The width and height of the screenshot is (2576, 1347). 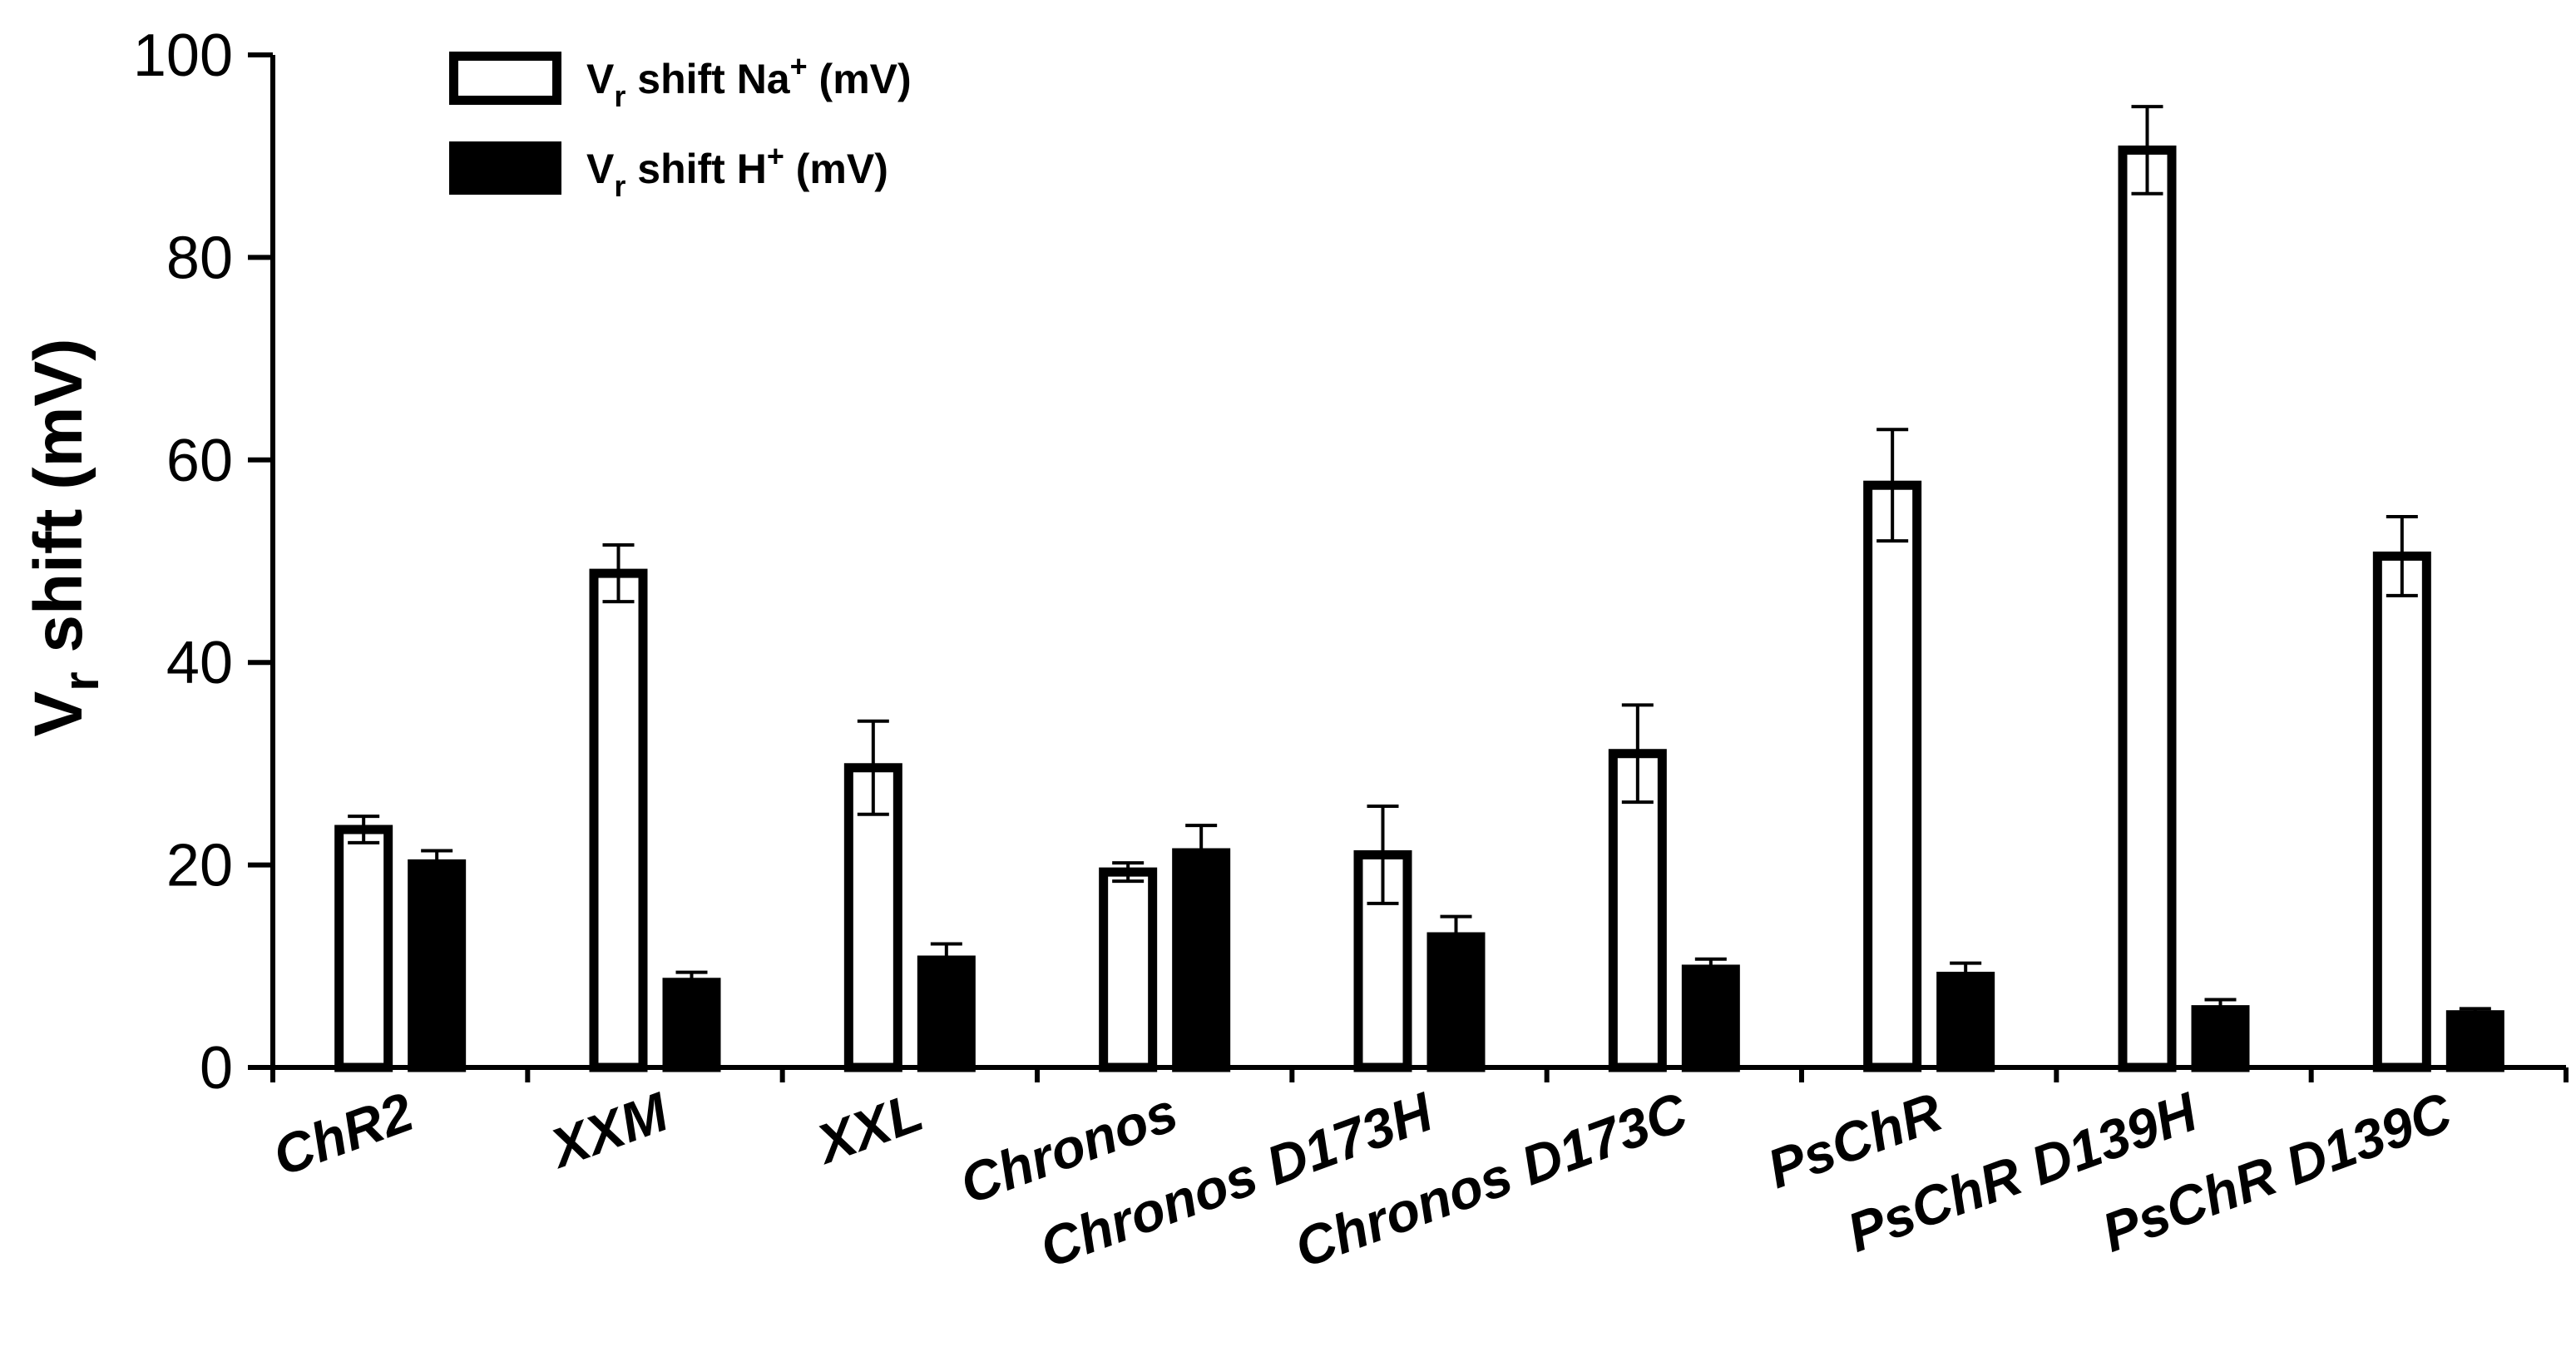 I want to click on y-tick-label-20: 20, so click(x=199, y=866).